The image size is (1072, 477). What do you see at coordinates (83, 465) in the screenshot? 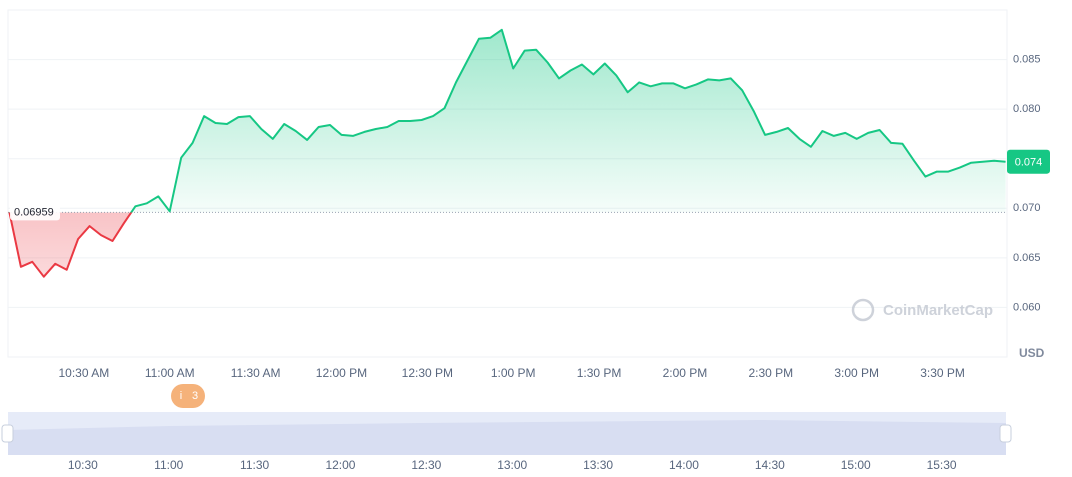
I see `navigator-tick-label: 10:30` at bounding box center [83, 465].